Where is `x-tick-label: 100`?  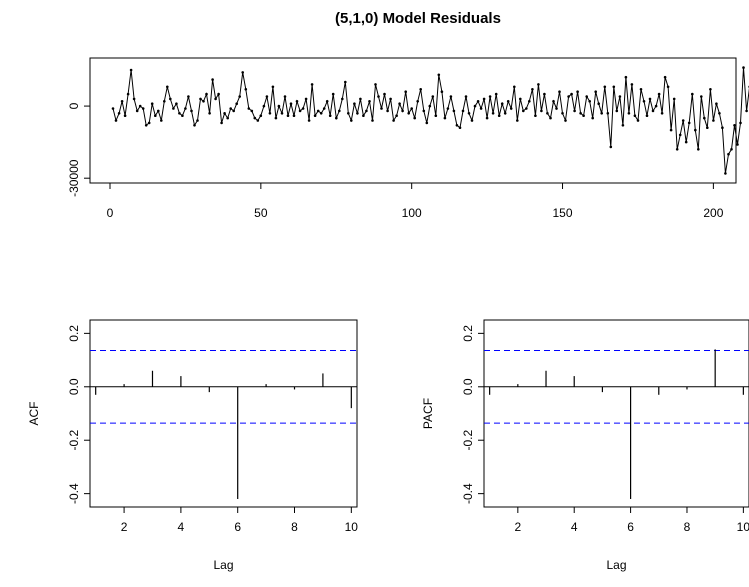
x-tick-label: 100 is located at coordinates (412, 213).